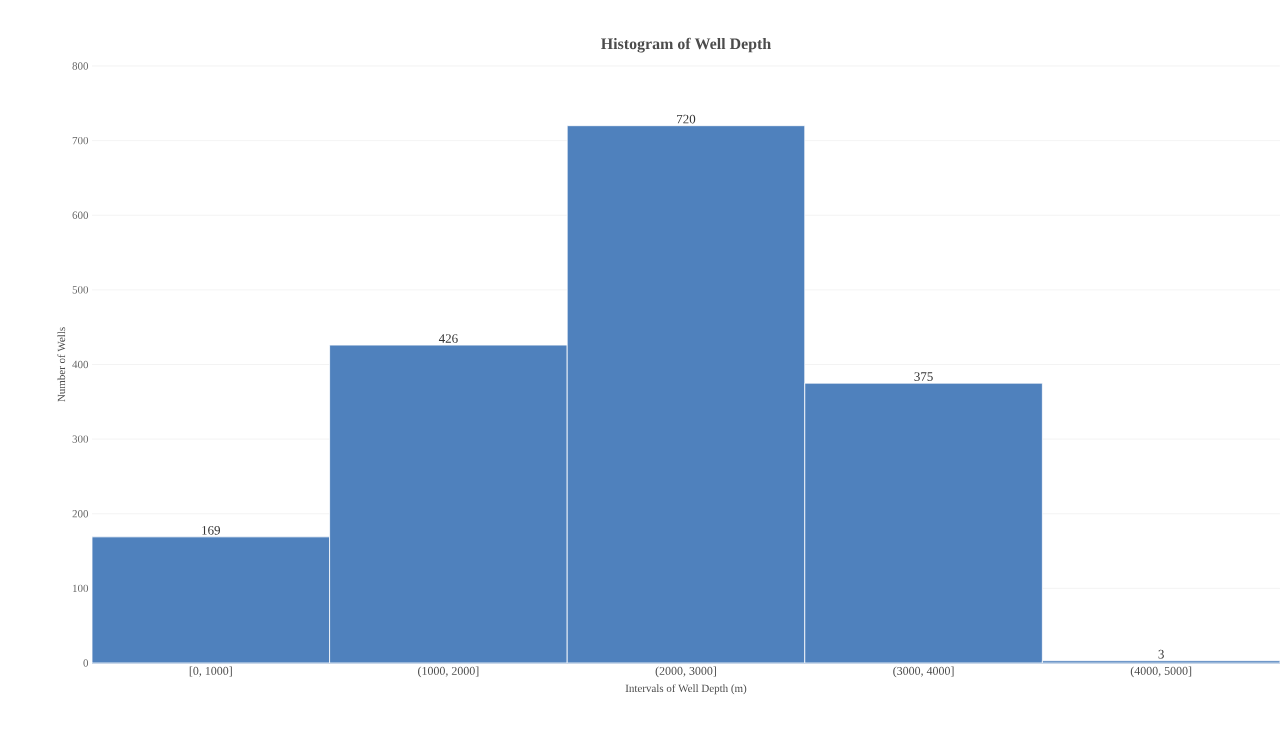 The width and height of the screenshot is (1287, 739). I want to click on data-label: 375, so click(923, 376).